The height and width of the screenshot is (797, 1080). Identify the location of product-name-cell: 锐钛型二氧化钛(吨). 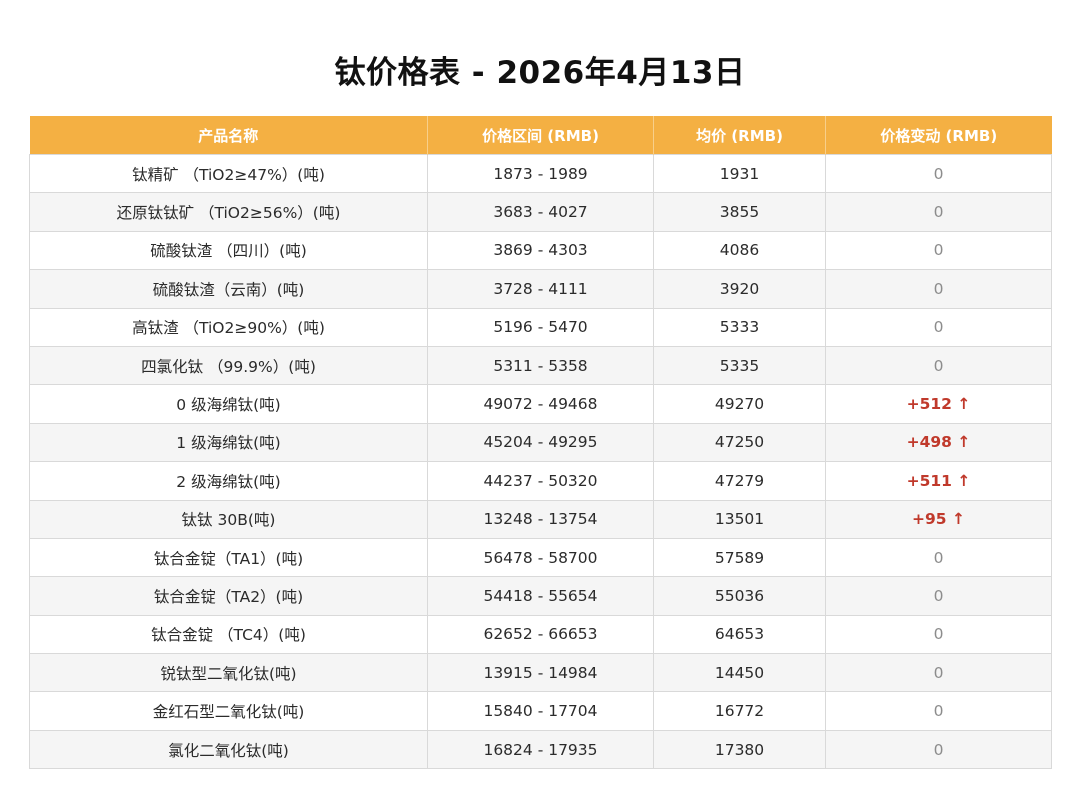
(228, 673).